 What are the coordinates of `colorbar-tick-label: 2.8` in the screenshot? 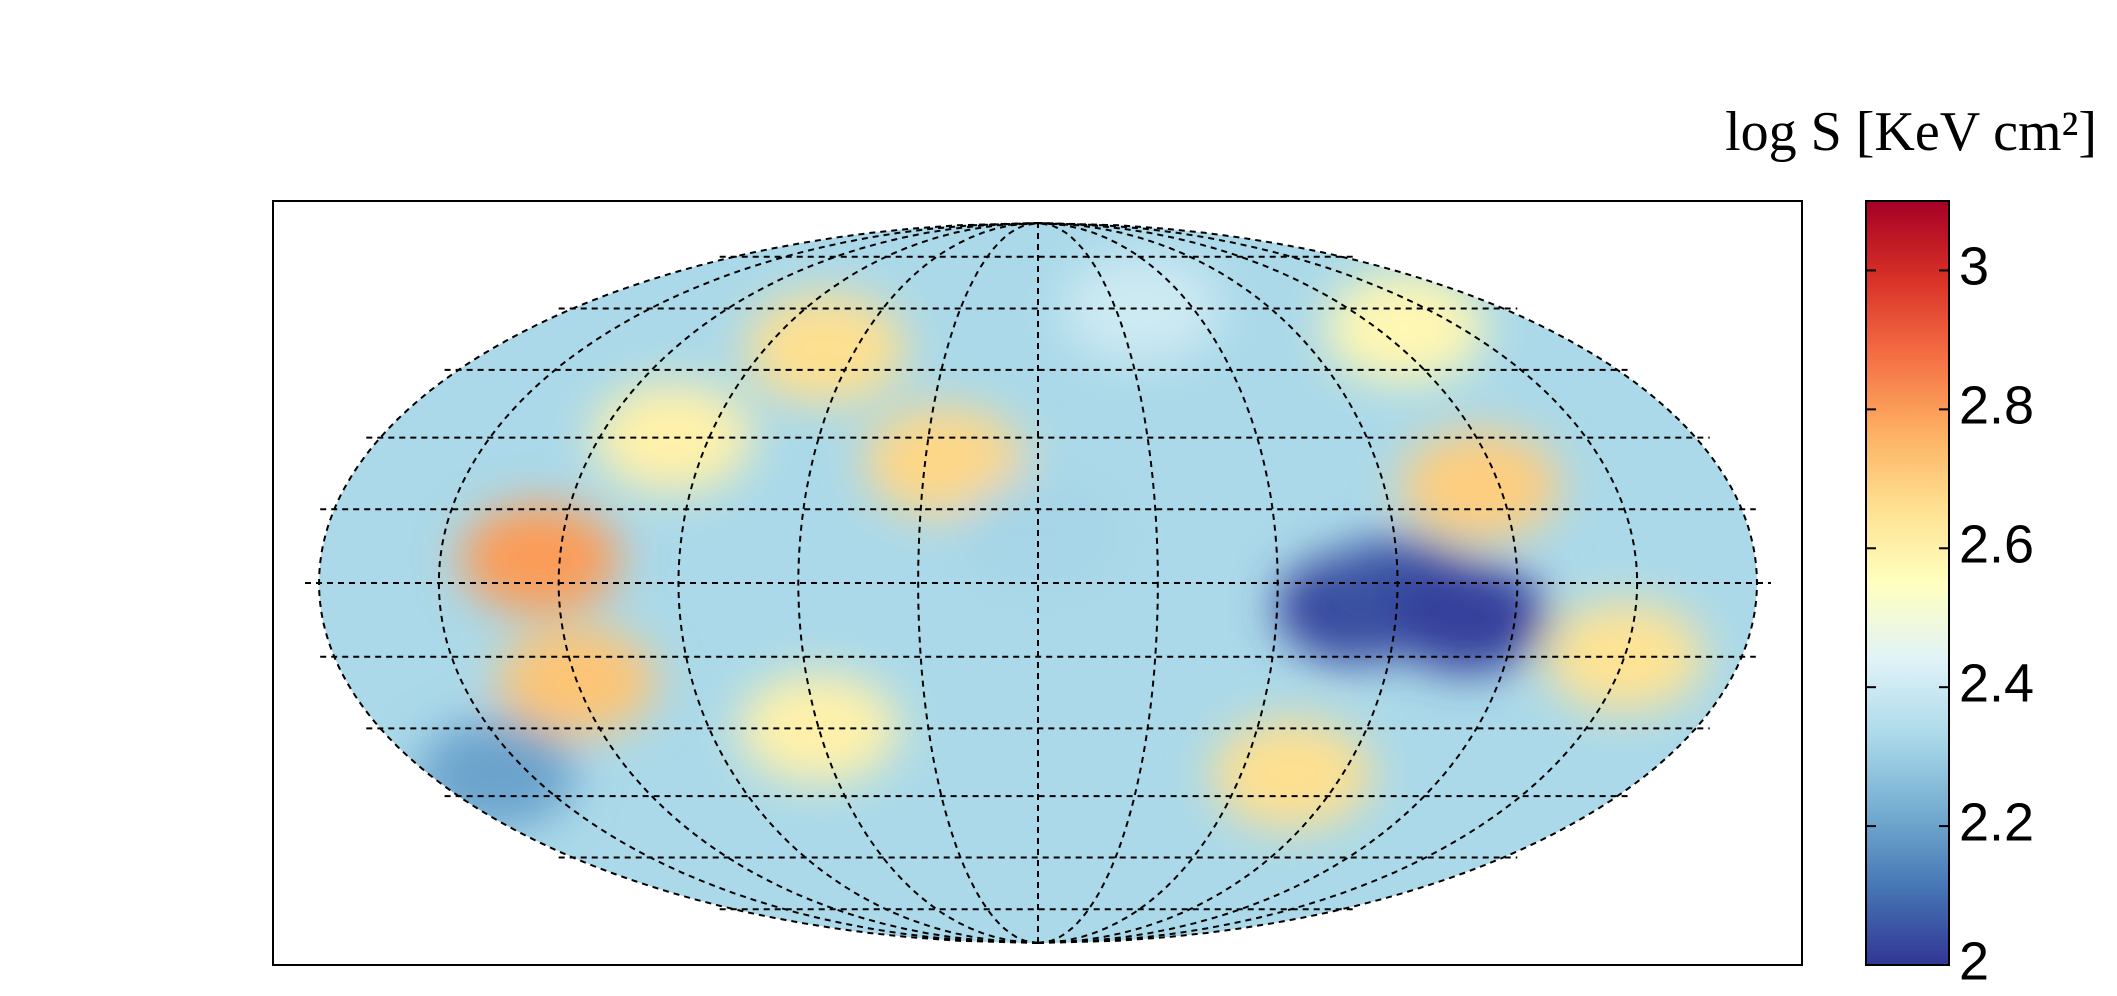 It's located at (1996, 406).